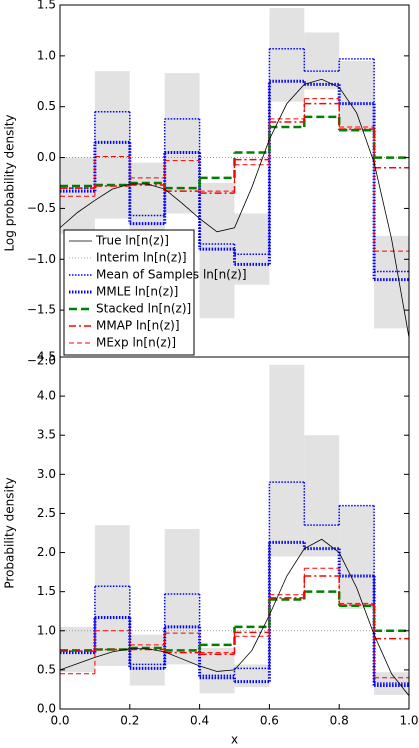 The width and height of the screenshot is (419, 748). What do you see at coordinates (132, 241) in the screenshot?
I see `legend-label: True ln[n(z)]` at bounding box center [132, 241].